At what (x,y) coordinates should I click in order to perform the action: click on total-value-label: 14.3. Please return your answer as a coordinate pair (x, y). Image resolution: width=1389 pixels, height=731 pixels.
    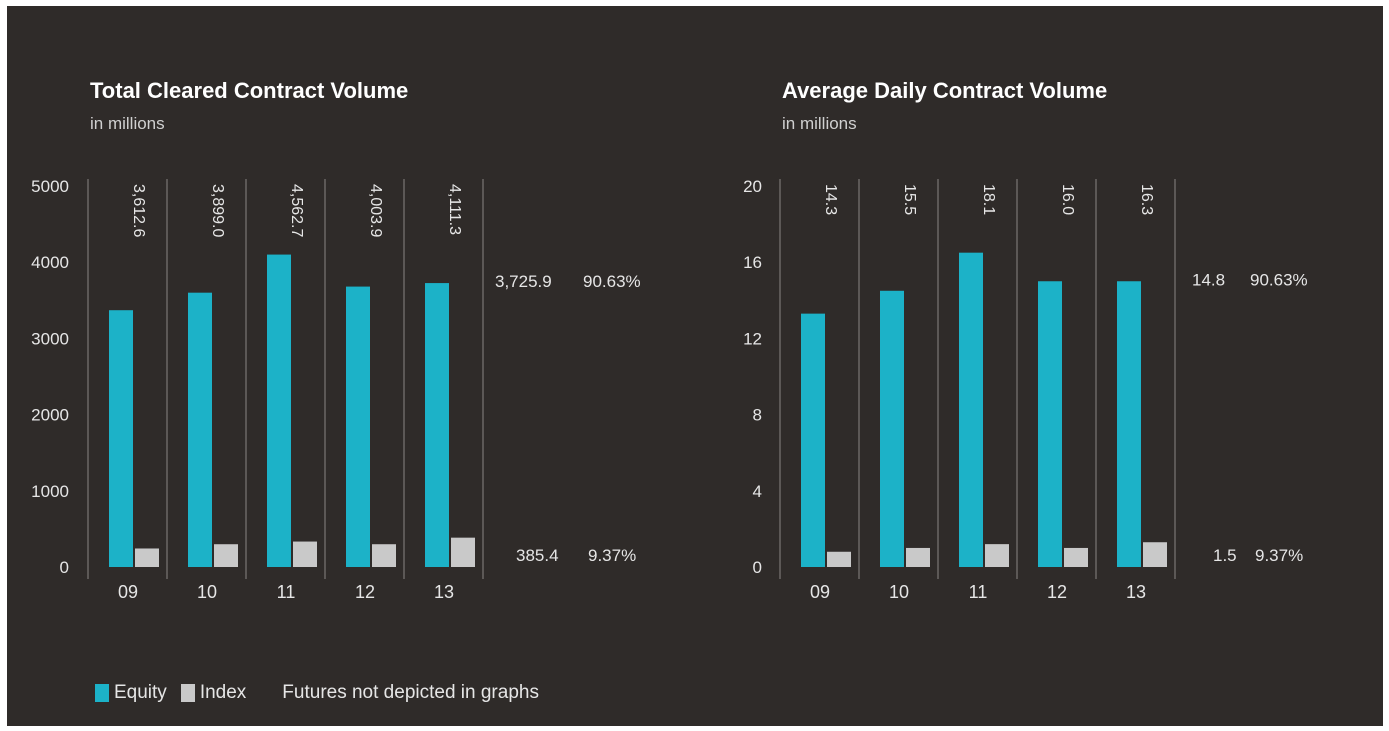
    Looking at the image, I should click on (830, 199).